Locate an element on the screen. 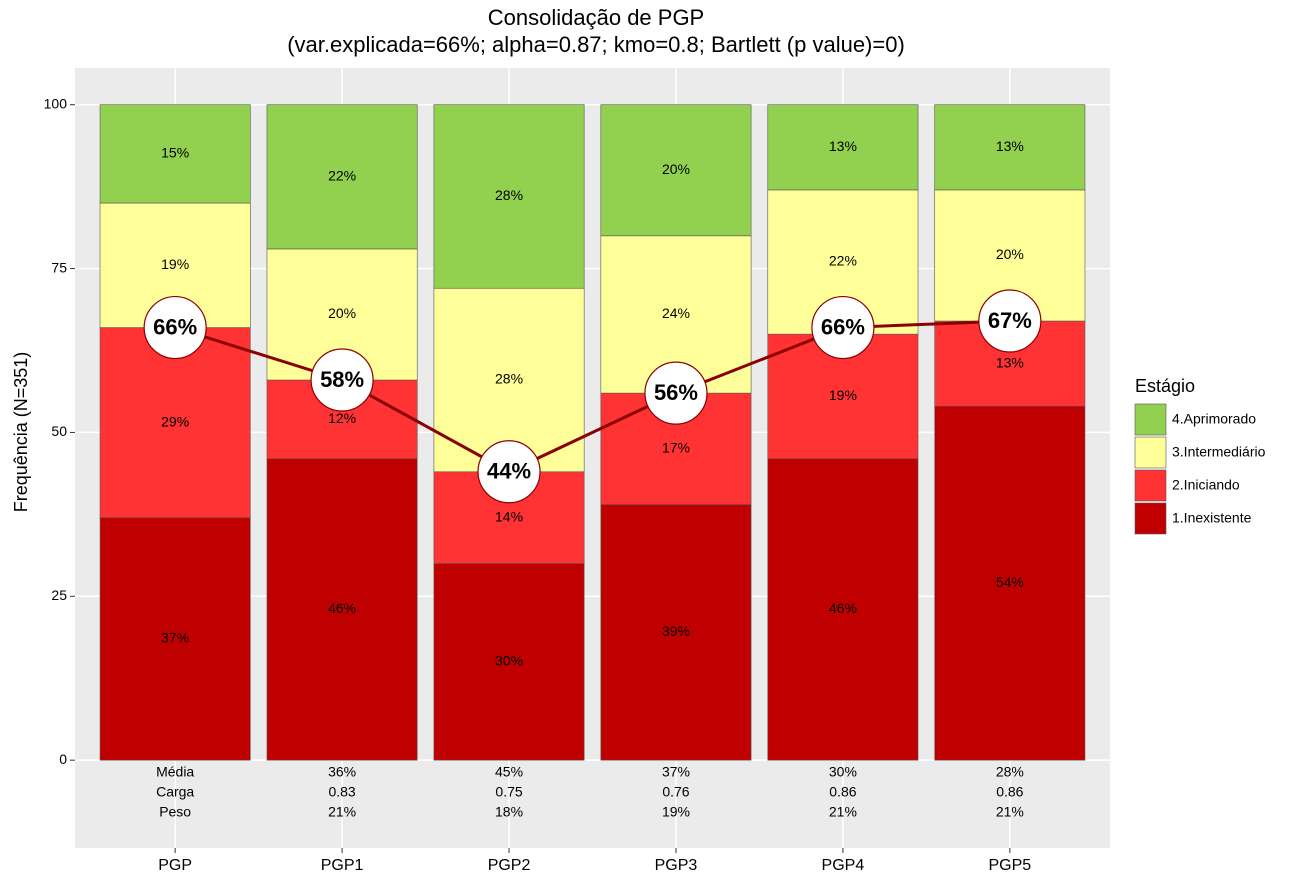  legend-label: 1.Inexistente is located at coordinates (1212, 518).